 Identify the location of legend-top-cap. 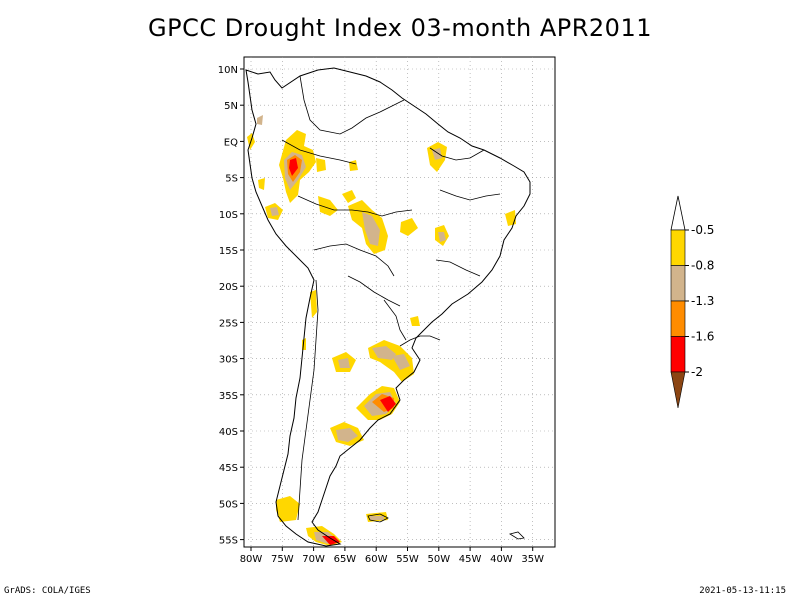
(678, 213).